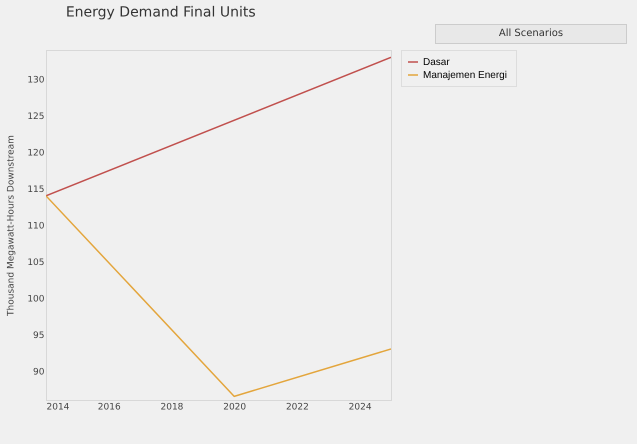 This screenshot has width=637, height=444. Describe the element at coordinates (234, 407) in the screenshot. I see `x-tick-label: 2020` at that location.